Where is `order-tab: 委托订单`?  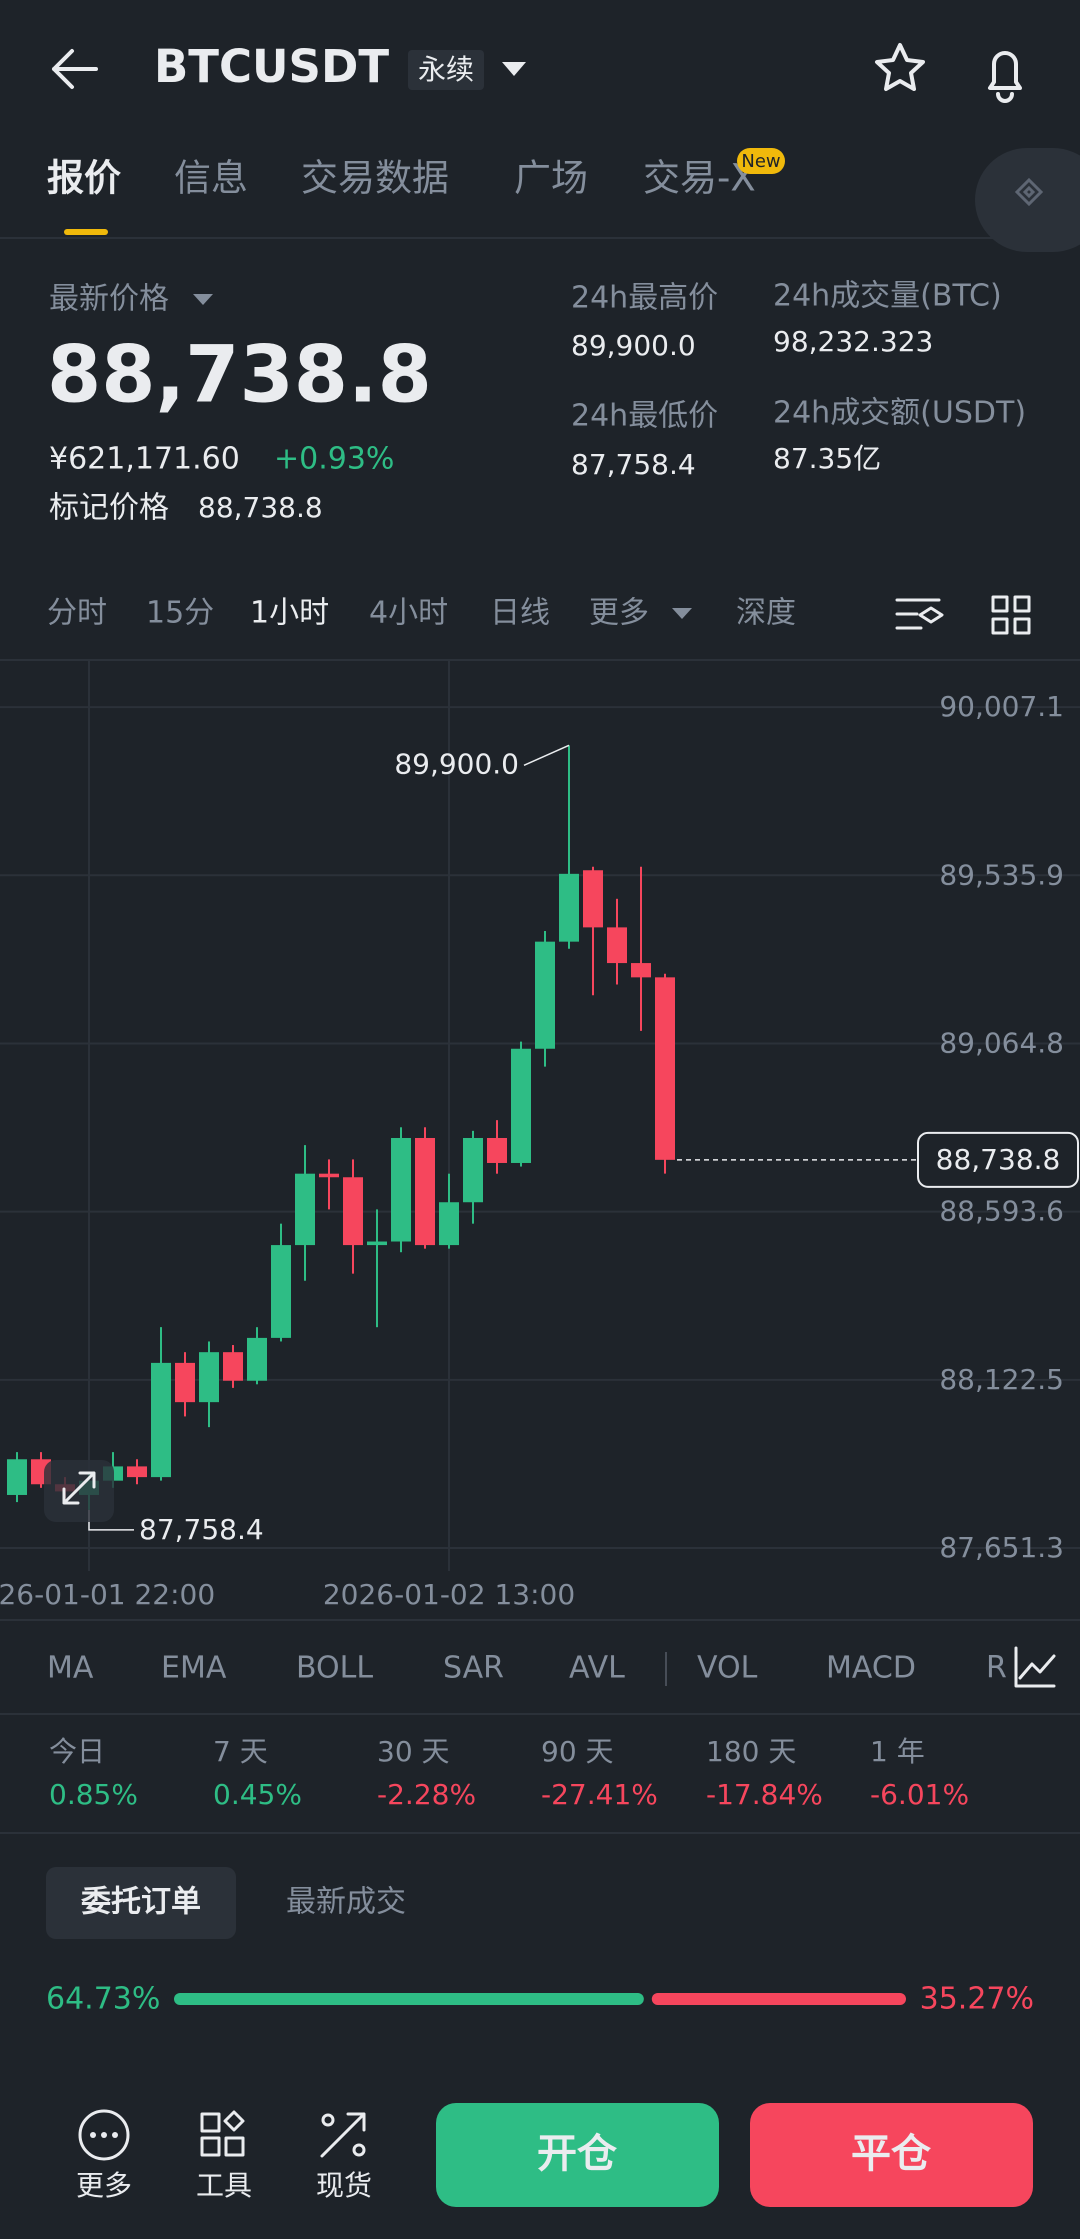 order-tab: 委托订单 is located at coordinates (141, 1902).